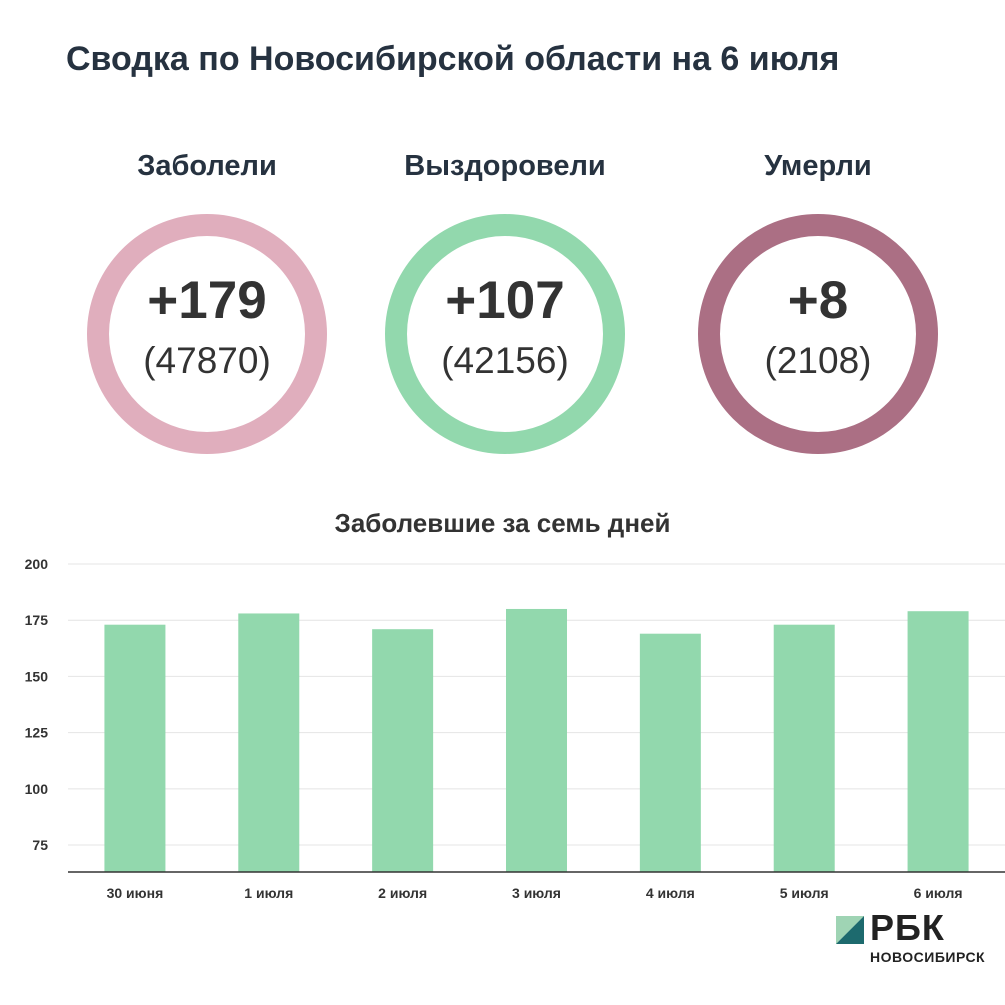 The height and width of the screenshot is (1005, 1005). Describe the element at coordinates (818, 300) in the screenshot. I see `stat-delta: +8` at that location.